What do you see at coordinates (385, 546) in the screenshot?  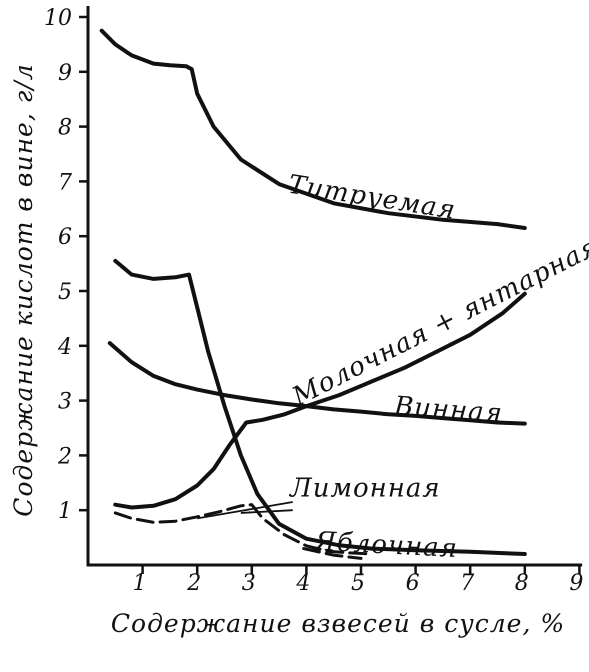 I see `series-malic-label: Яблочная` at bounding box center [385, 546].